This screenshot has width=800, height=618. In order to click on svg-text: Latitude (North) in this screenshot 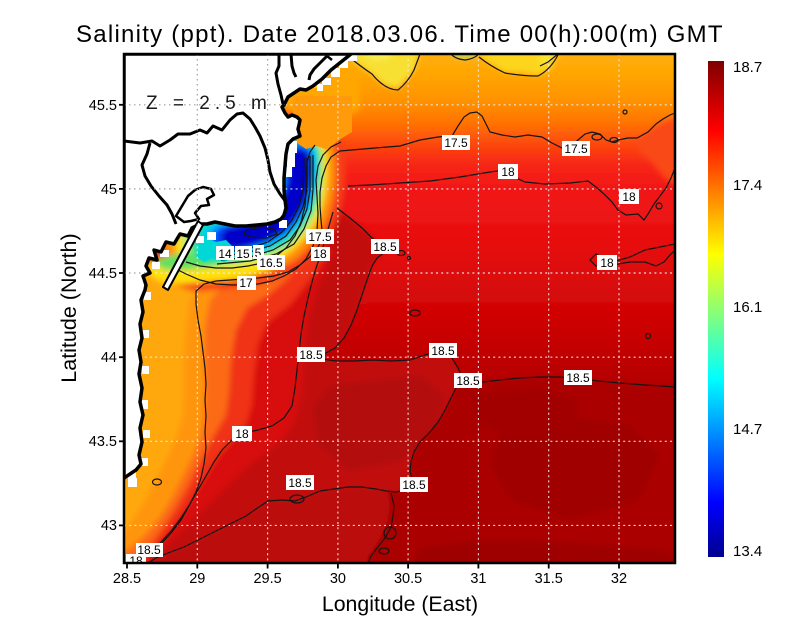, I will do `click(69, 307)`.